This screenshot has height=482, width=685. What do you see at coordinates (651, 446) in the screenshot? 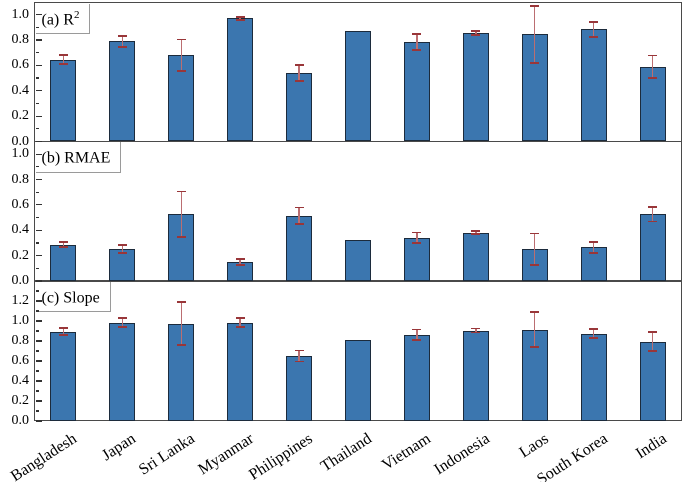
I see `x-label-india: India` at bounding box center [651, 446].